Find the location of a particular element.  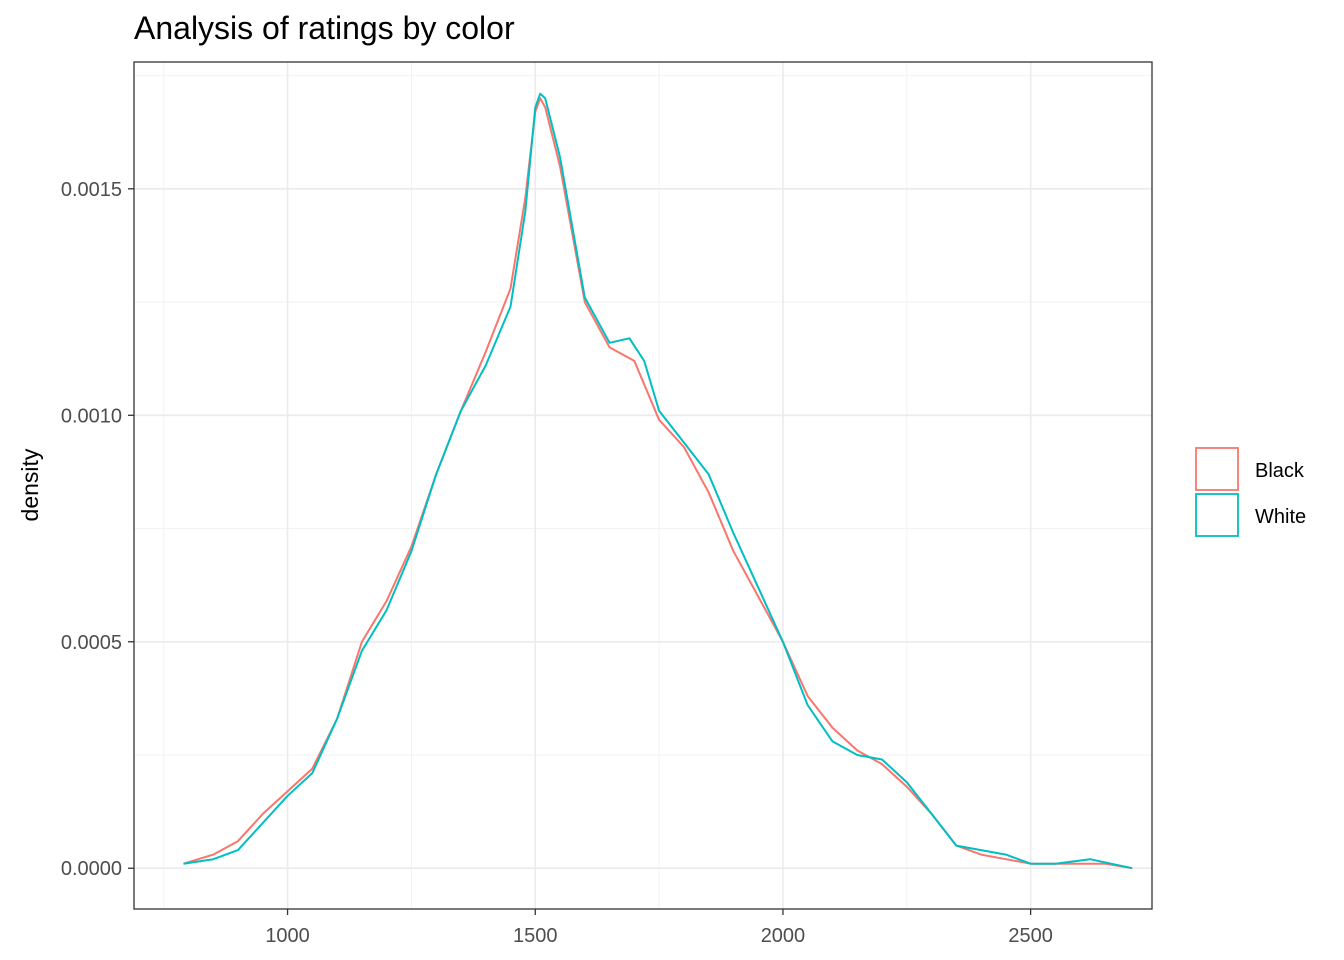

y-tick-label-1: 0.0005 is located at coordinates (91, 643).